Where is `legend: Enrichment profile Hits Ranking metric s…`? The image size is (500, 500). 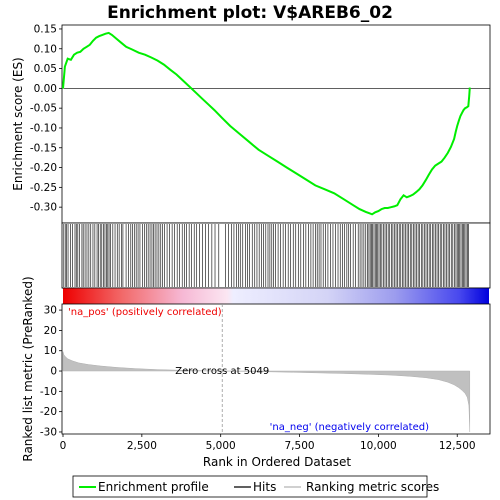
legend: Enrichment profile Hits Ranking metric s… is located at coordinates (255, 486).